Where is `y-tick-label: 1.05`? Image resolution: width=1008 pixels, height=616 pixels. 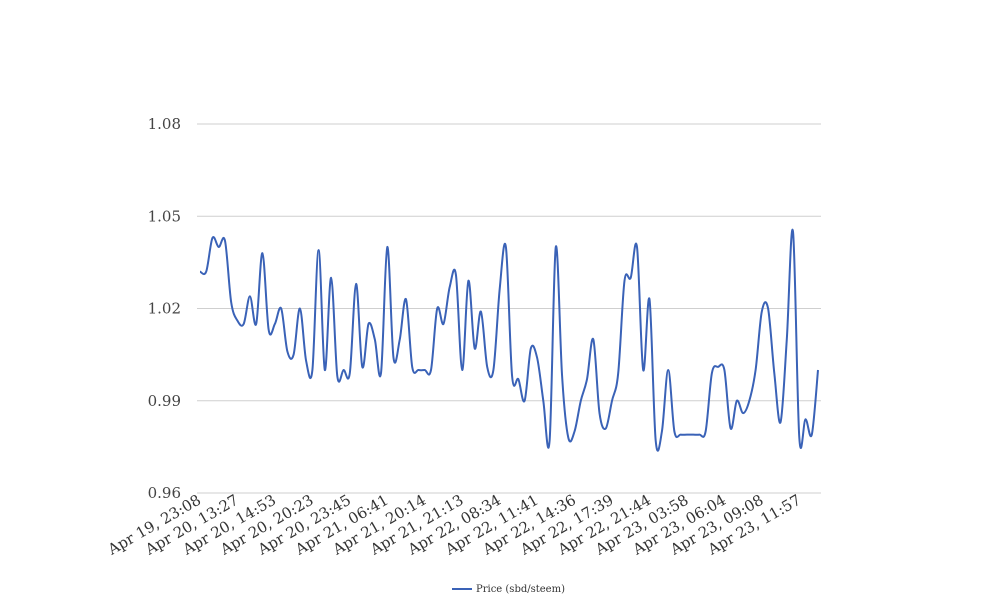 y-tick-label: 1.05 is located at coordinates (164, 216).